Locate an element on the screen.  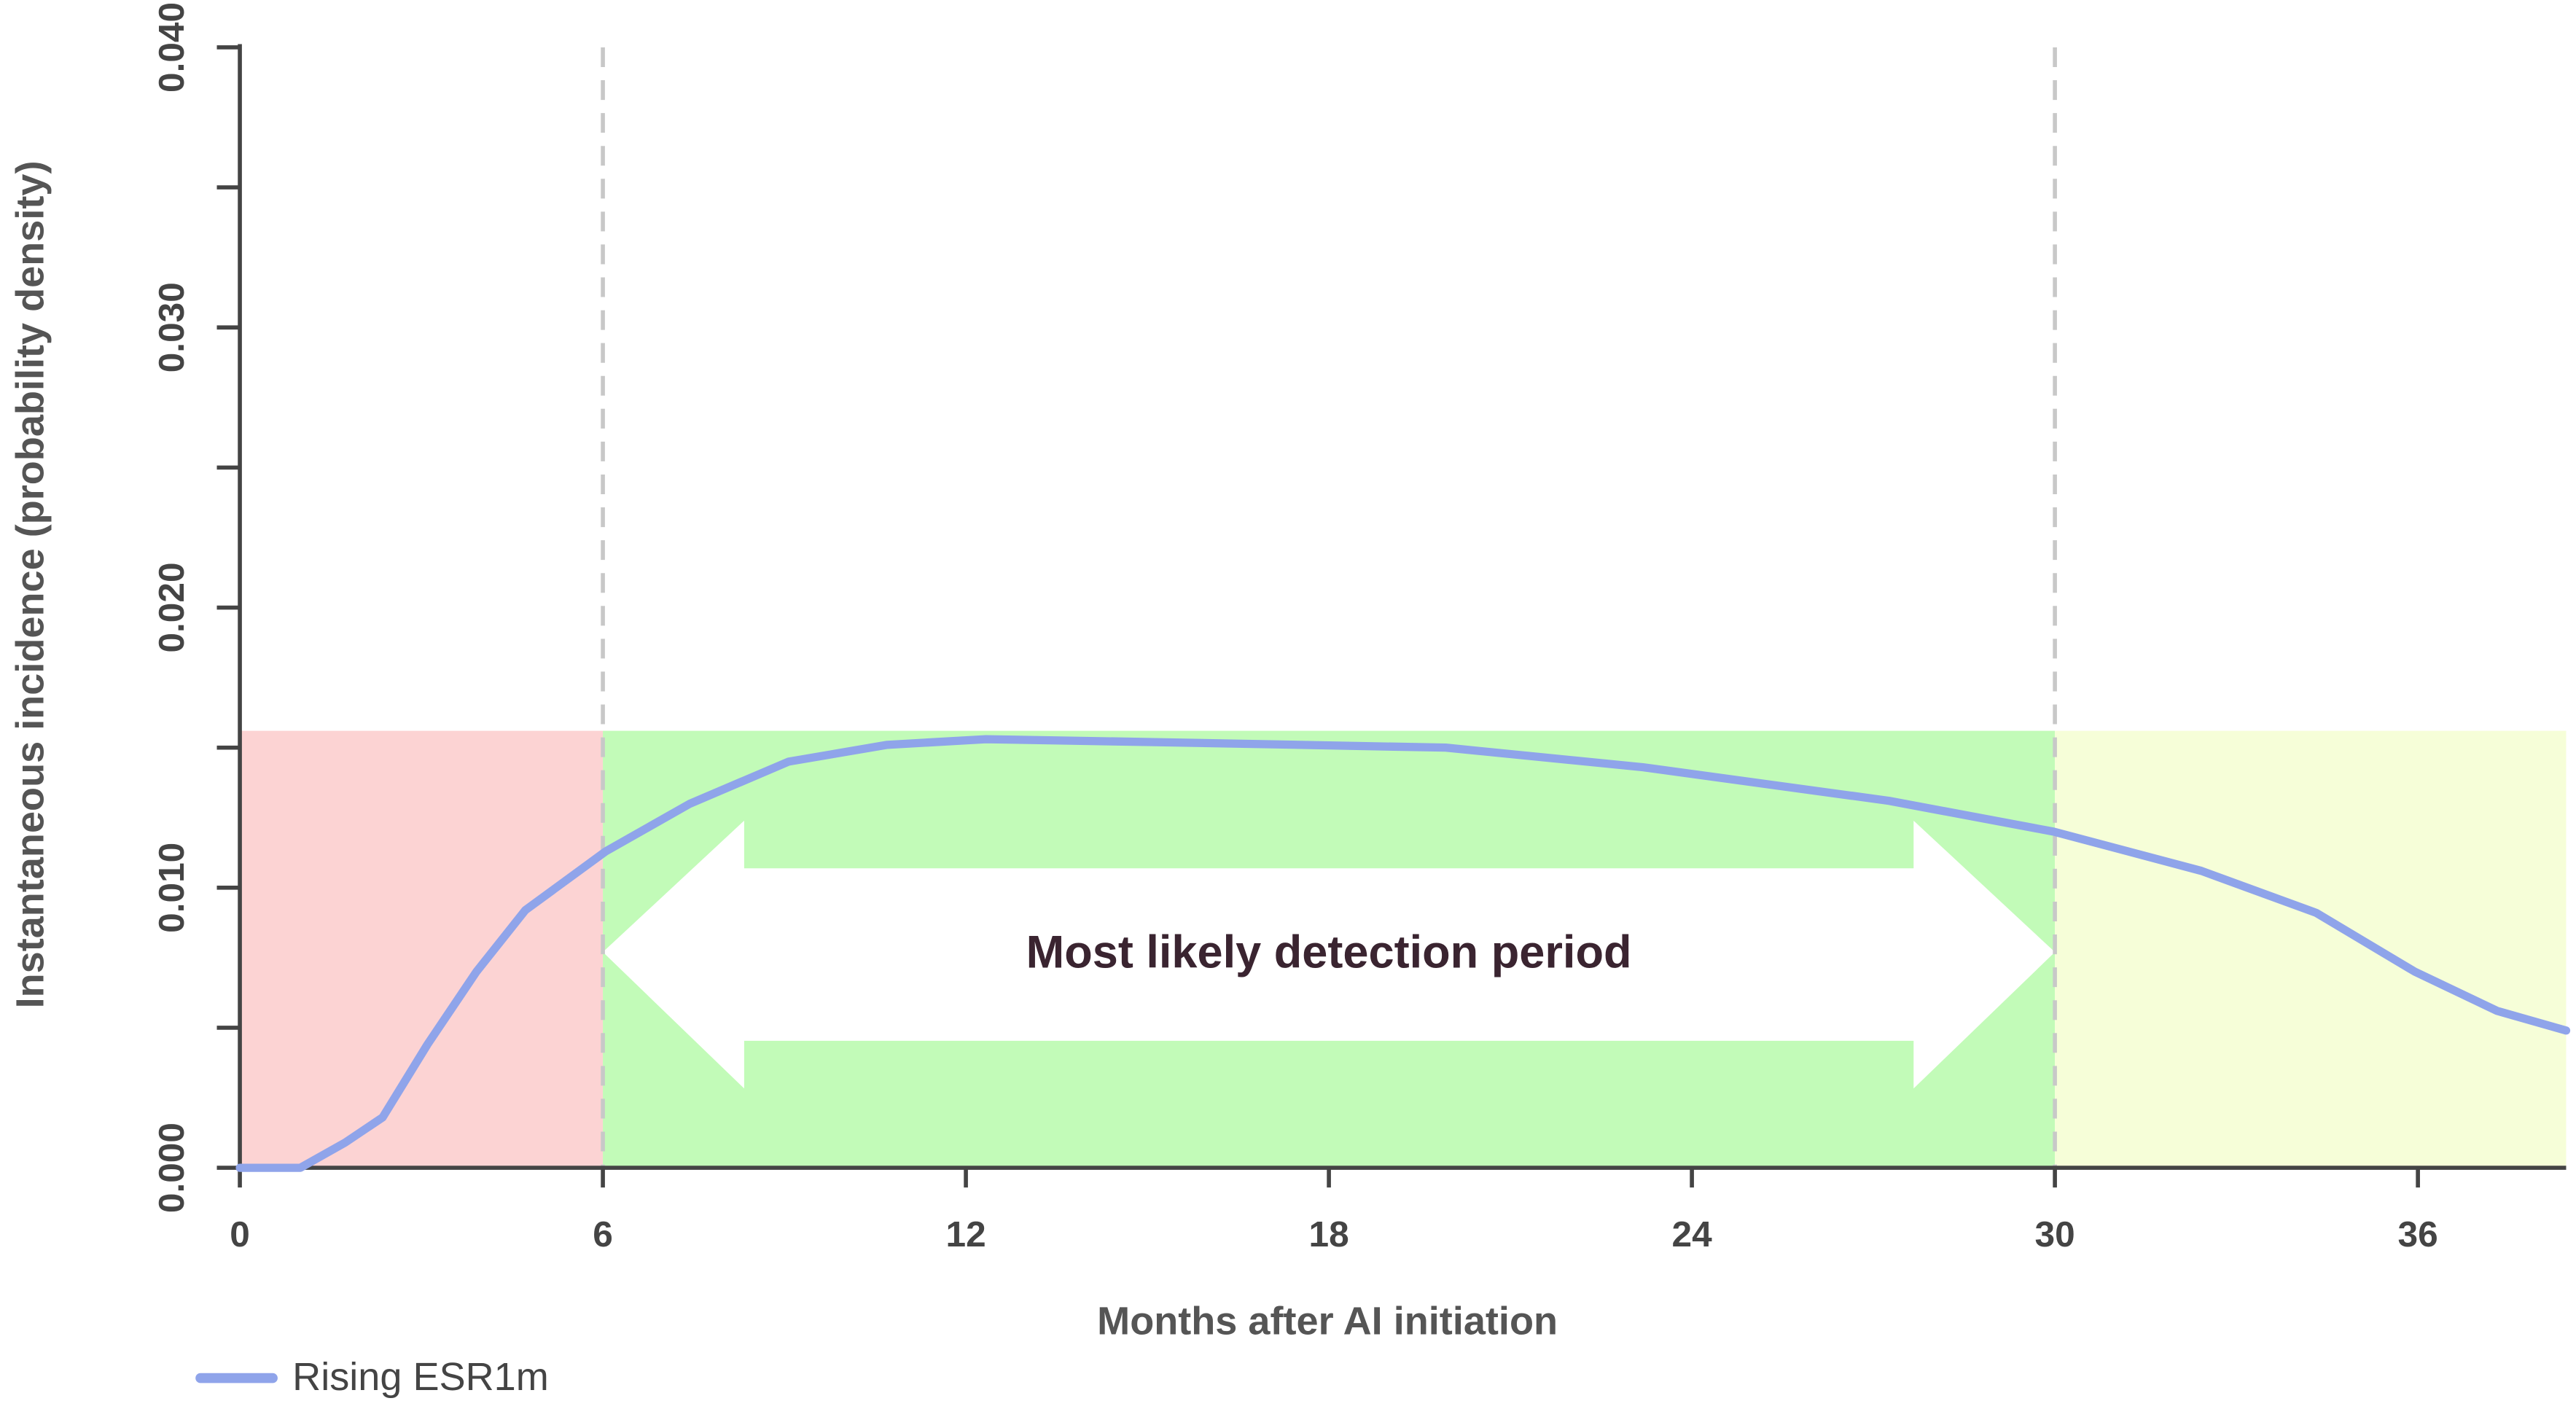
x-tick-label: 36 is located at coordinates (2418, 1234).